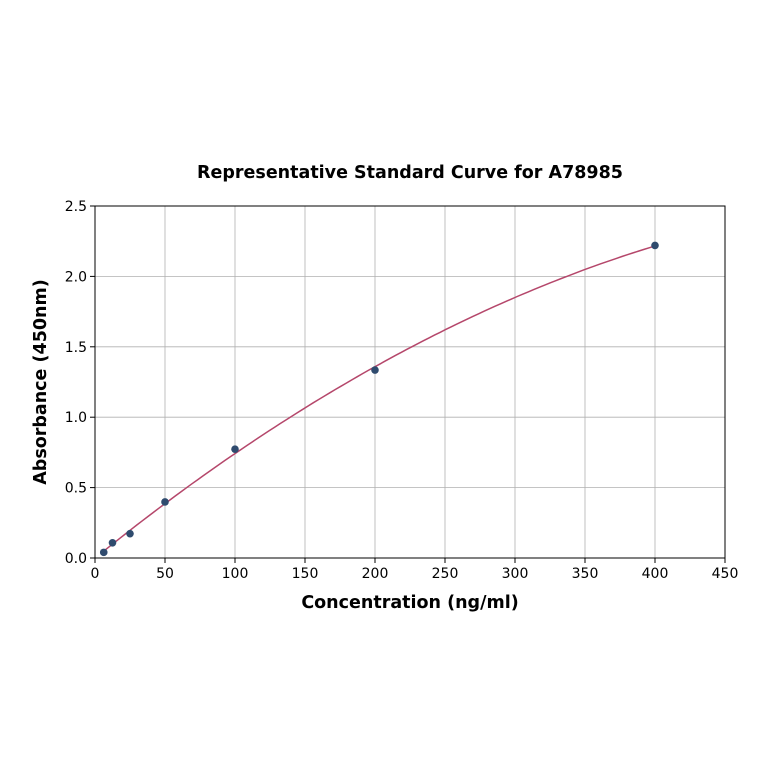 This screenshot has width=764, height=764. Describe the element at coordinates (409, 603) in the screenshot. I see `x-axis-label: Concentration (ng/ml)` at that location.